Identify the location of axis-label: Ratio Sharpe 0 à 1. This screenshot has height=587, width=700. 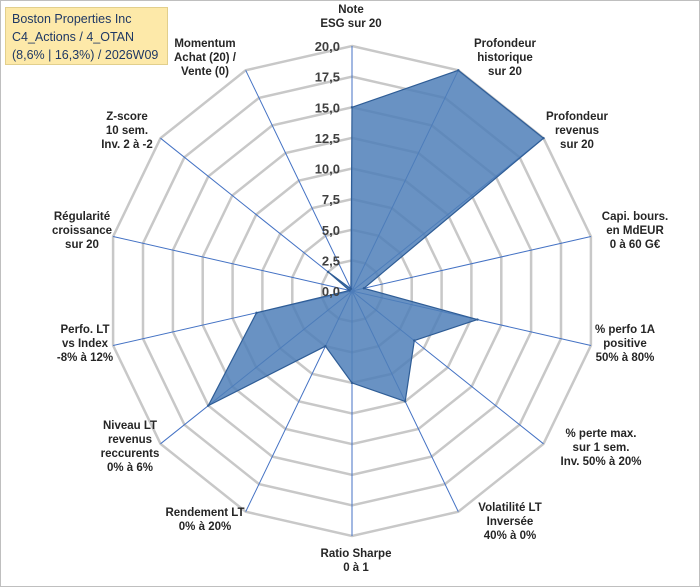
(356, 561).